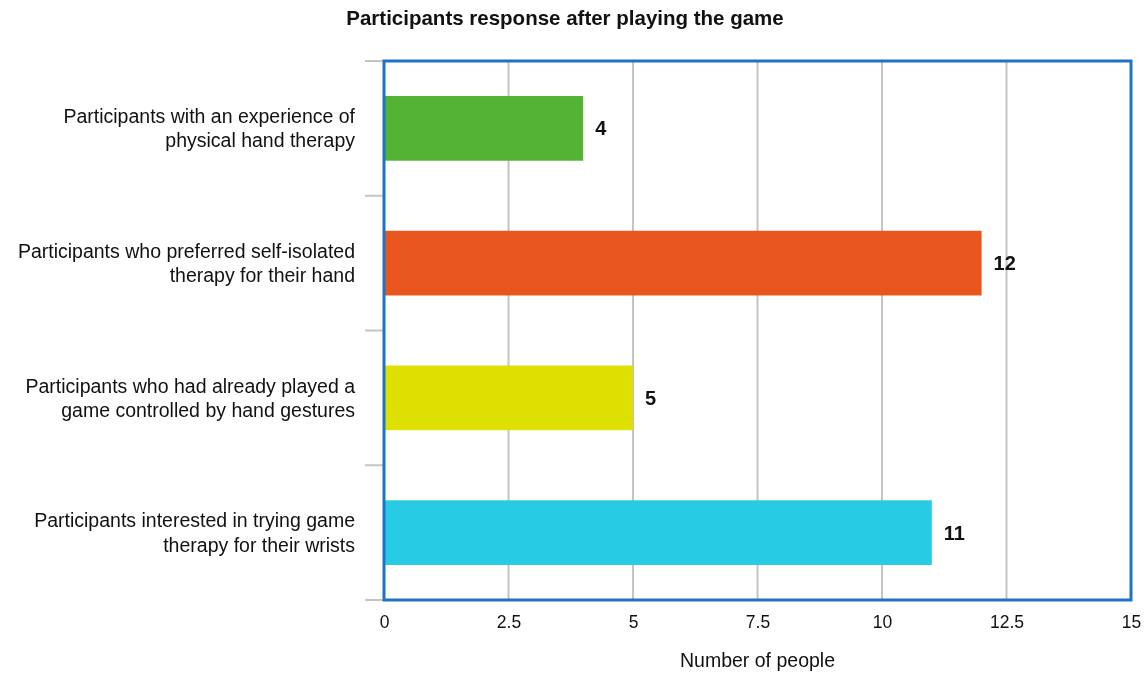 This screenshot has width=1146, height=673. Describe the element at coordinates (601, 128) in the screenshot. I see `data-label: 4` at that location.